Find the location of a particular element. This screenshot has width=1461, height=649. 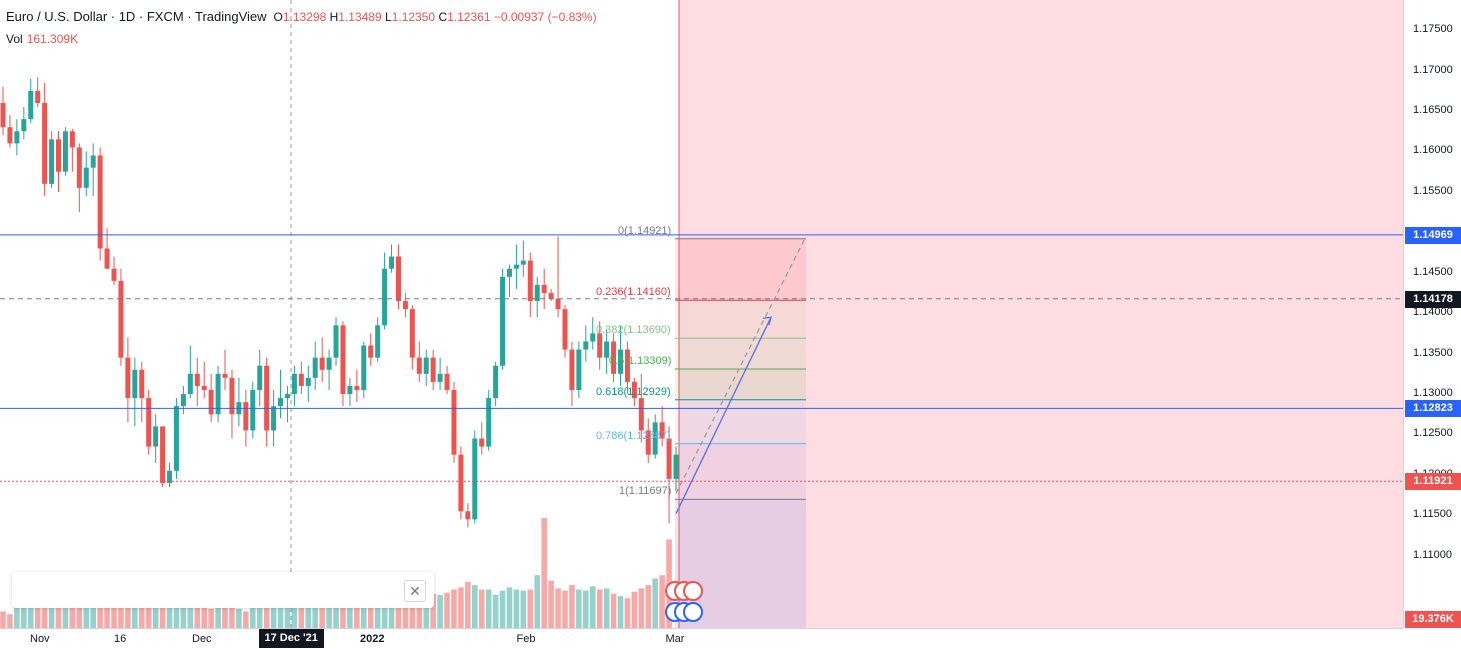

trend-arrow-dashed is located at coordinates (741, 365).